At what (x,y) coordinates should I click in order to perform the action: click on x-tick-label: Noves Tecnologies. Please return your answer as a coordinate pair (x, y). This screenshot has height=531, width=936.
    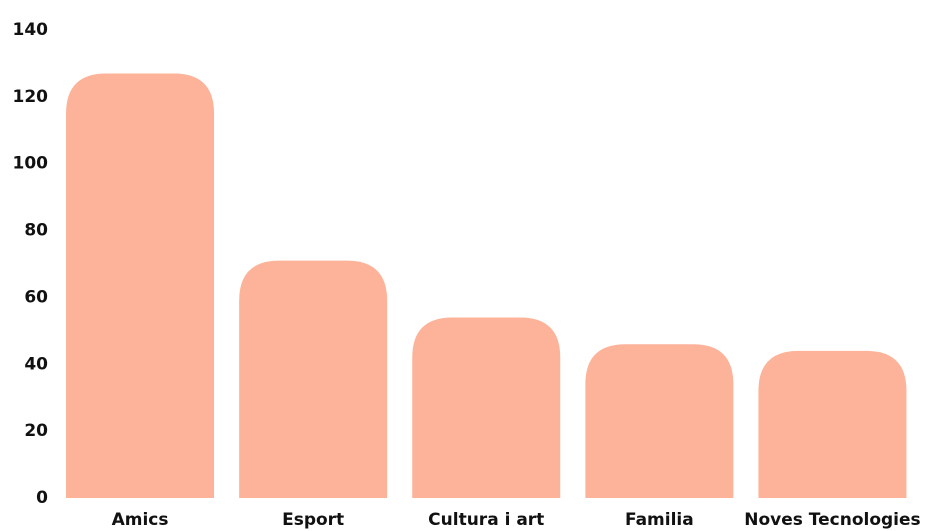
    Looking at the image, I should click on (832, 520).